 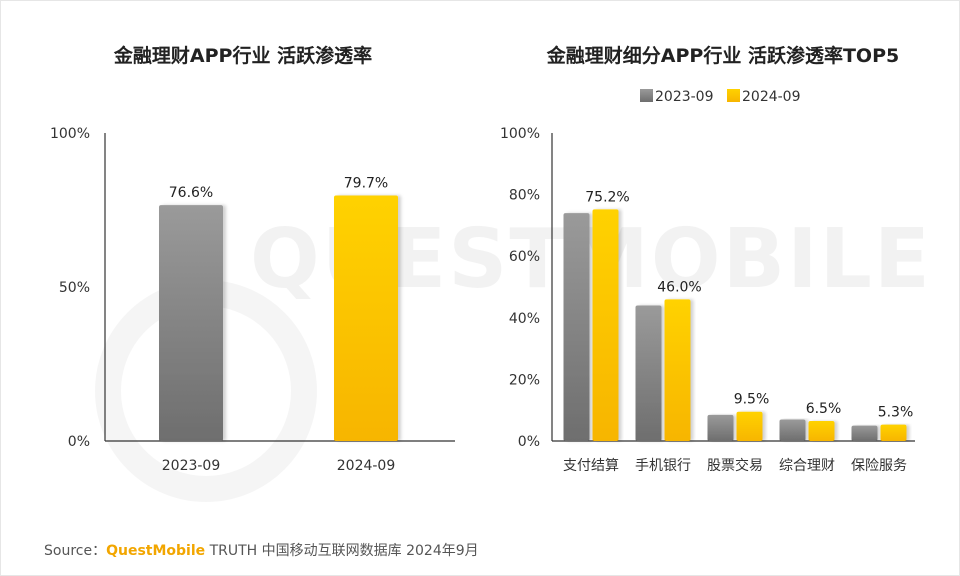 I want to click on source-prefix: Source：, so click(x=75, y=551).